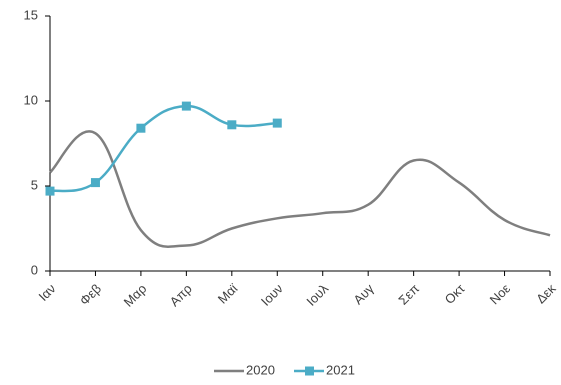 The width and height of the screenshot is (561, 385). I want to click on legend-label: 2021, so click(340, 369).